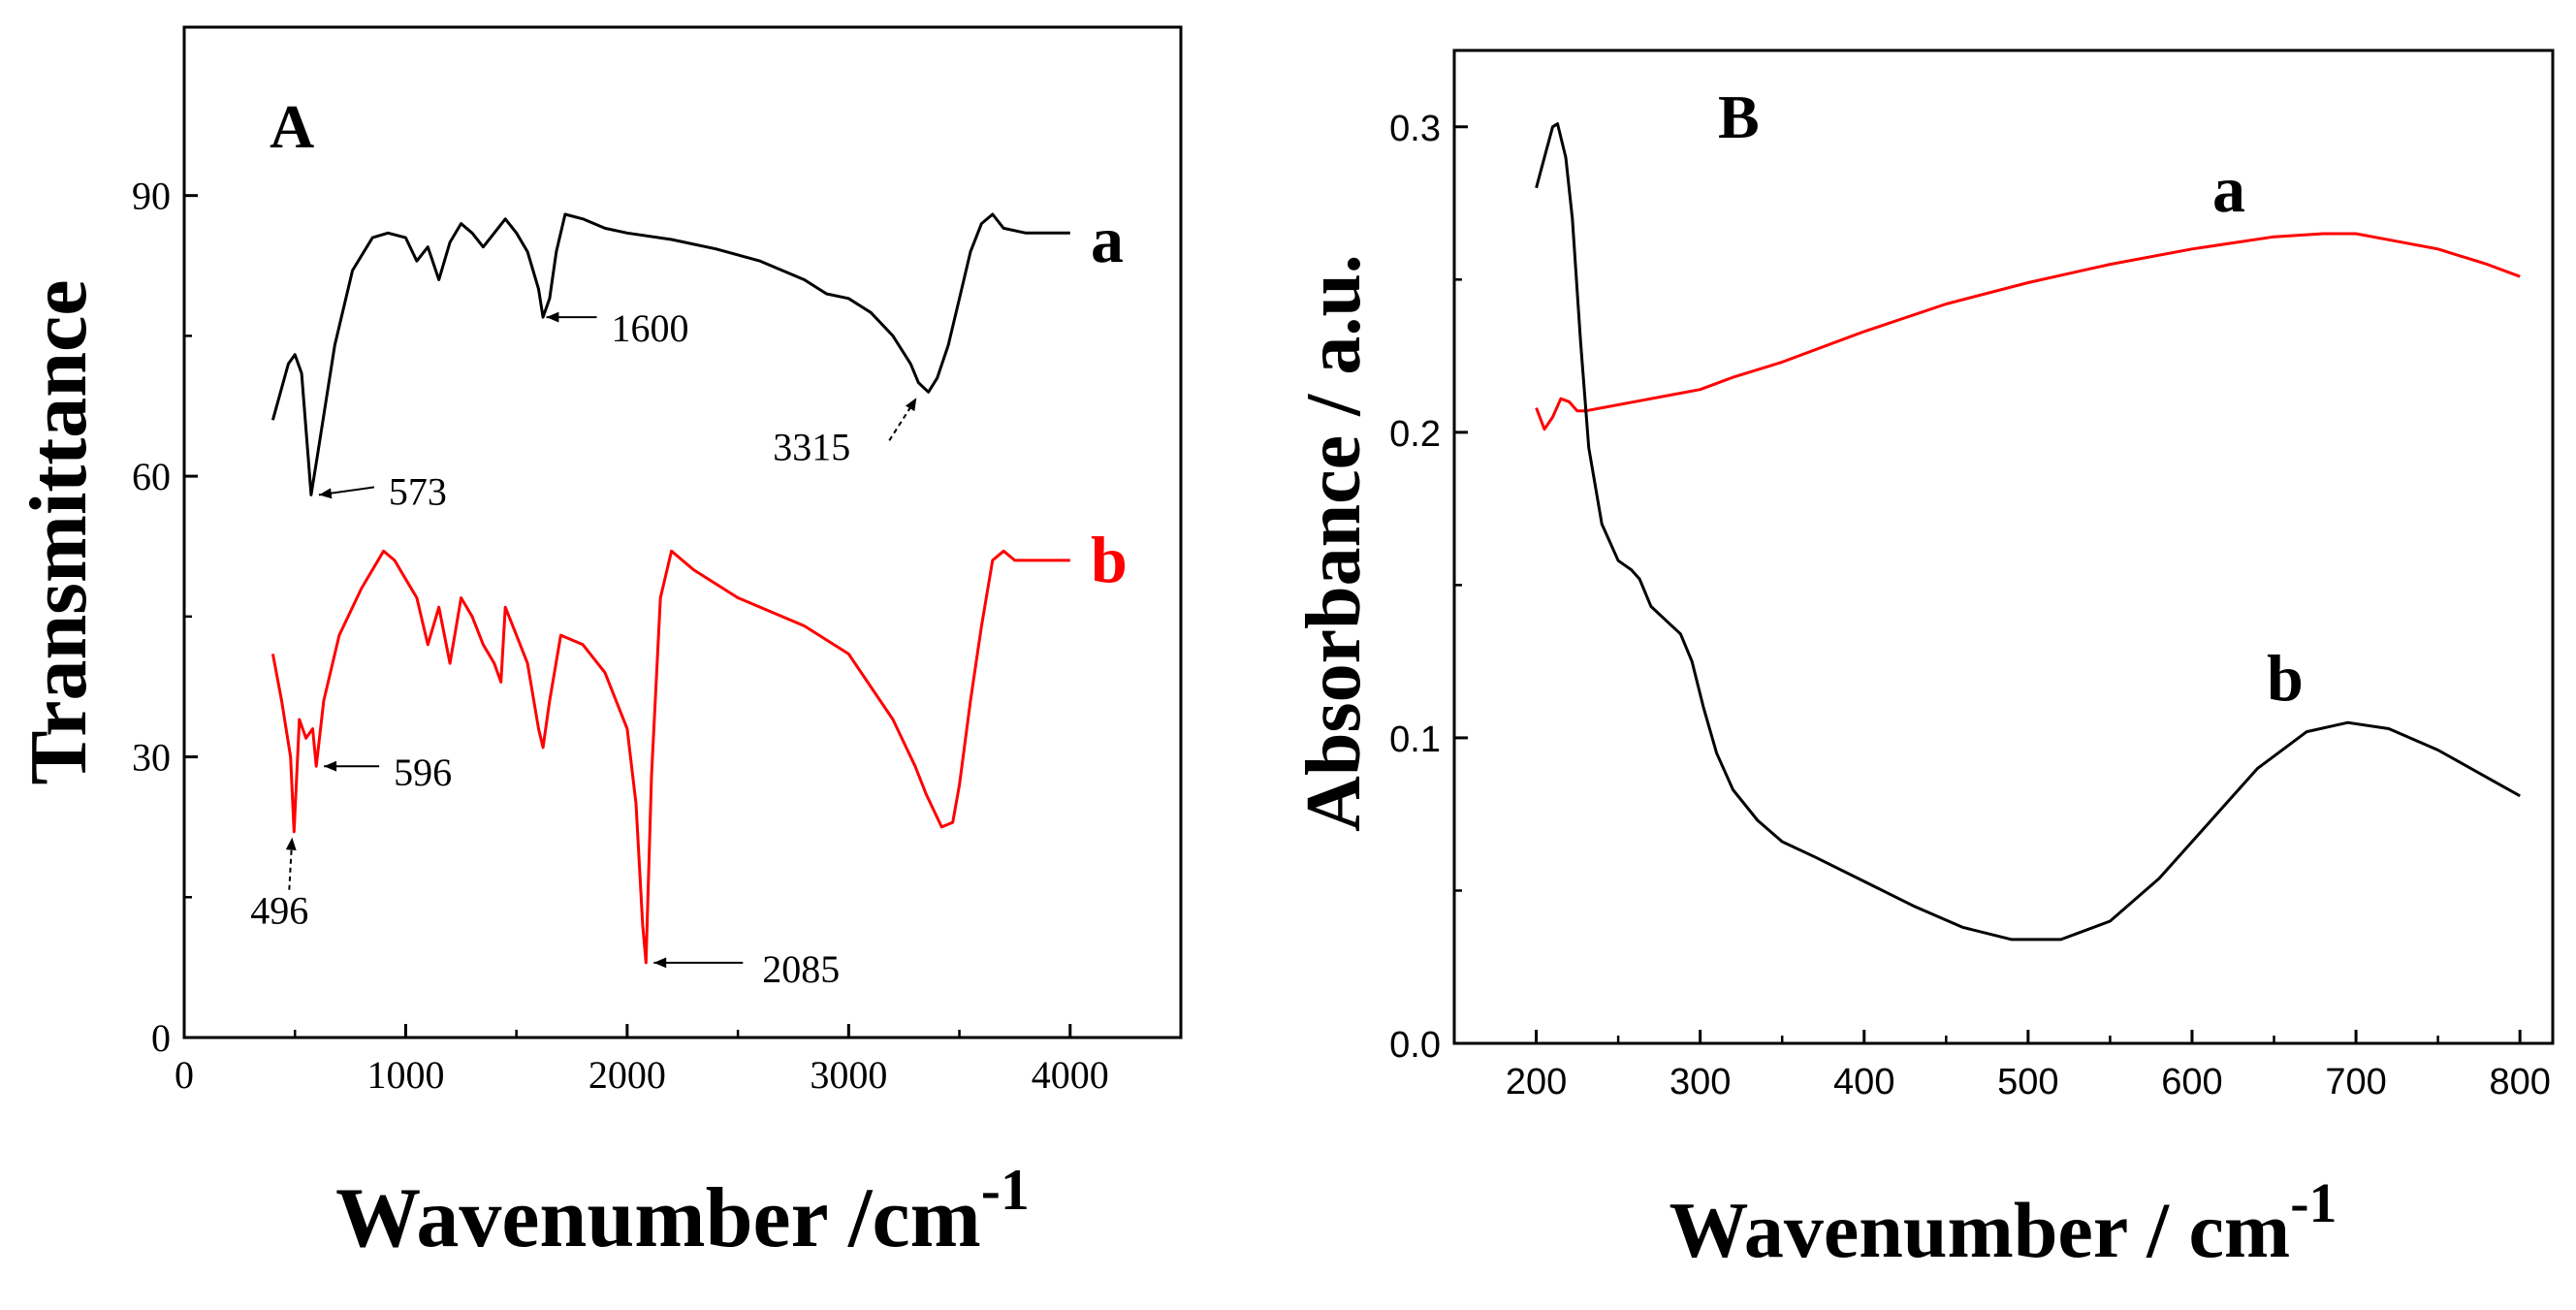 The image size is (2576, 1310). I want to click on y-tick-label: 0.0, so click(1415, 1045).